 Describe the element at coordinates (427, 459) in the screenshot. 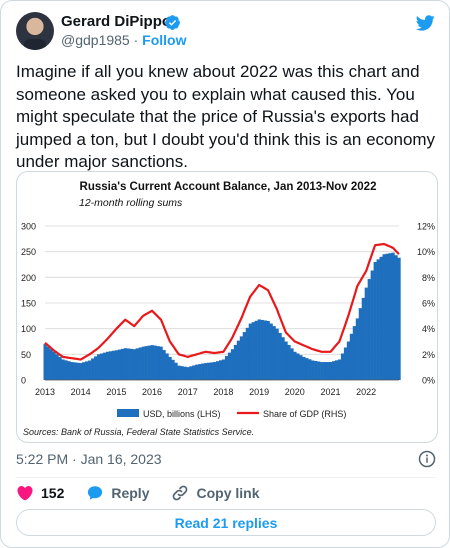

I see `info-icon` at that location.